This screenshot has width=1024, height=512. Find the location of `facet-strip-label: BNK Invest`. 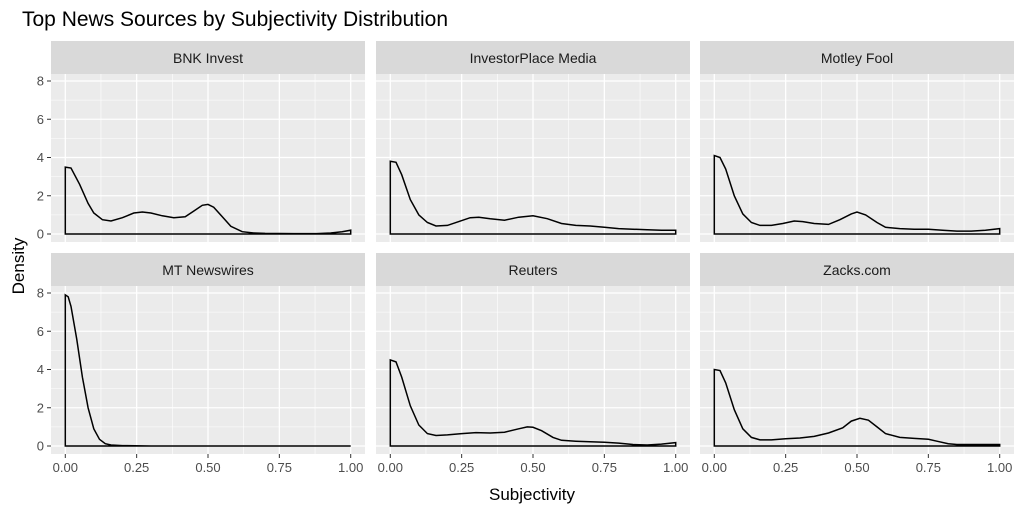

facet-strip-label: BNK Invest is located at coordinates (208, 58).